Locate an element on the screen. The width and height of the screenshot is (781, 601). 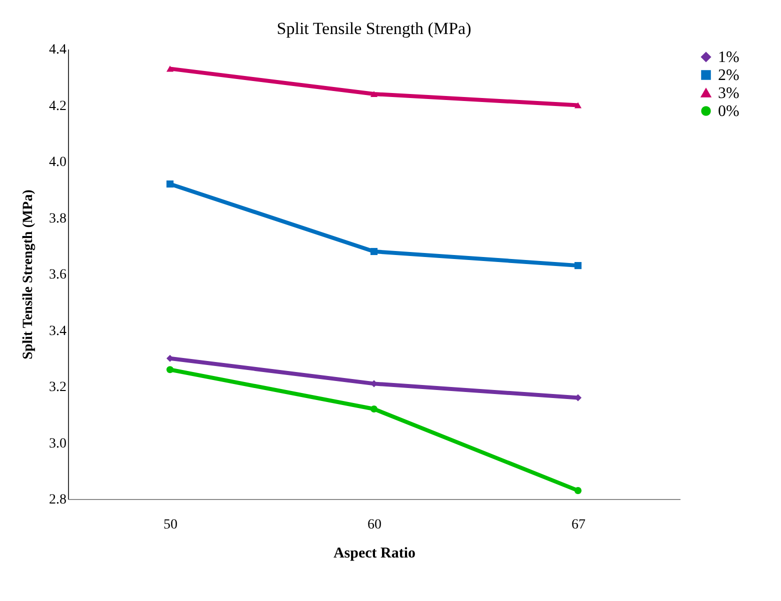
chart-title: Split Tensile Strength (MPa) is located at coordinates (374, 28).